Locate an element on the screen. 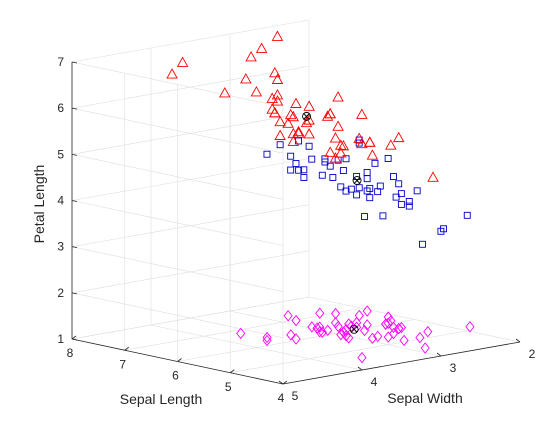  y-tick-label: 3 is located at coordinates (453, 368).